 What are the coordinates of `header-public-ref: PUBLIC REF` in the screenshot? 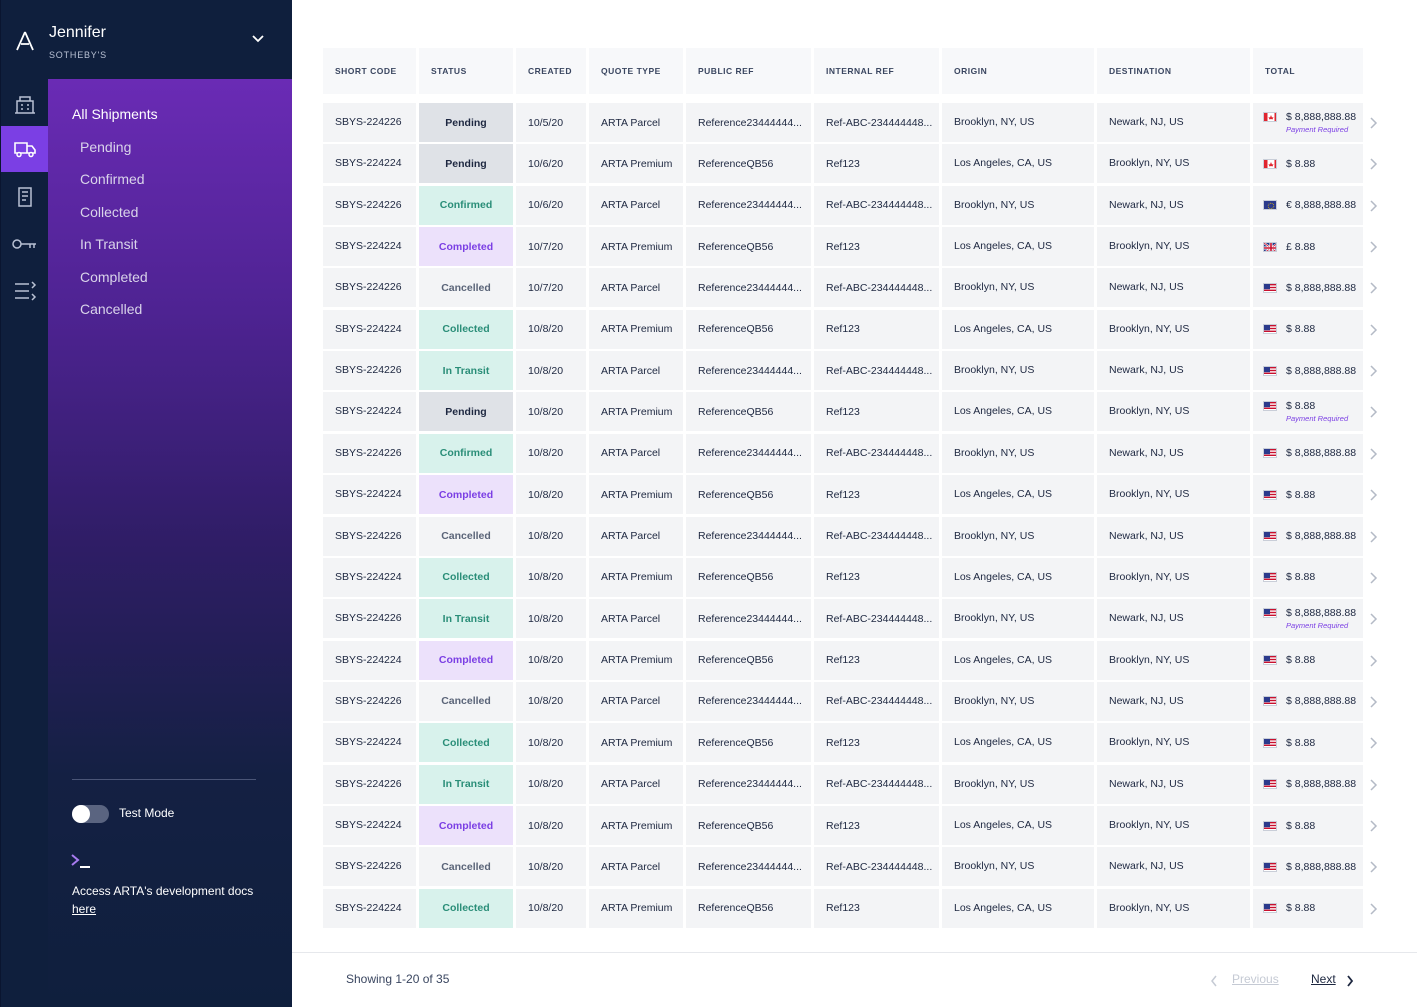 It's located at (748, 71).